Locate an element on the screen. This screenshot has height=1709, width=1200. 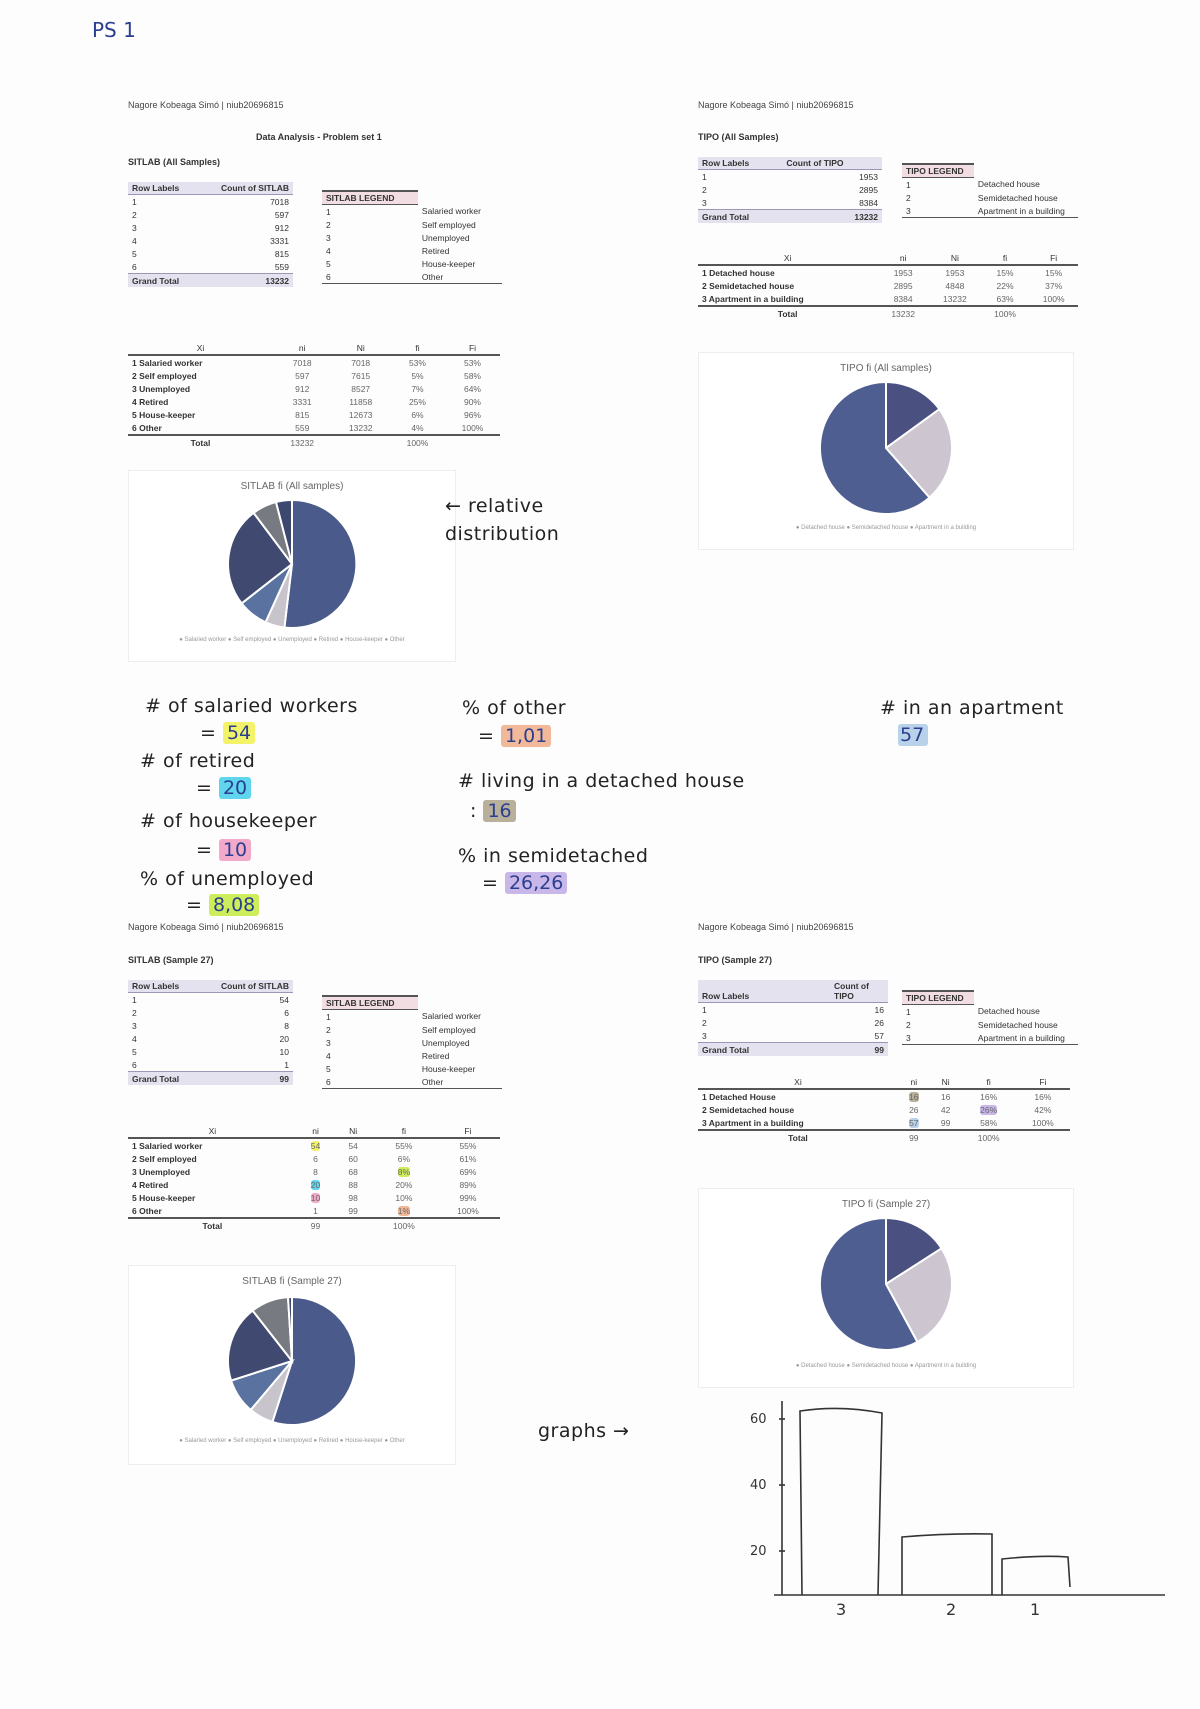
chart-title: SITLAB fi (All samples) is located at coordinates (292, 486).